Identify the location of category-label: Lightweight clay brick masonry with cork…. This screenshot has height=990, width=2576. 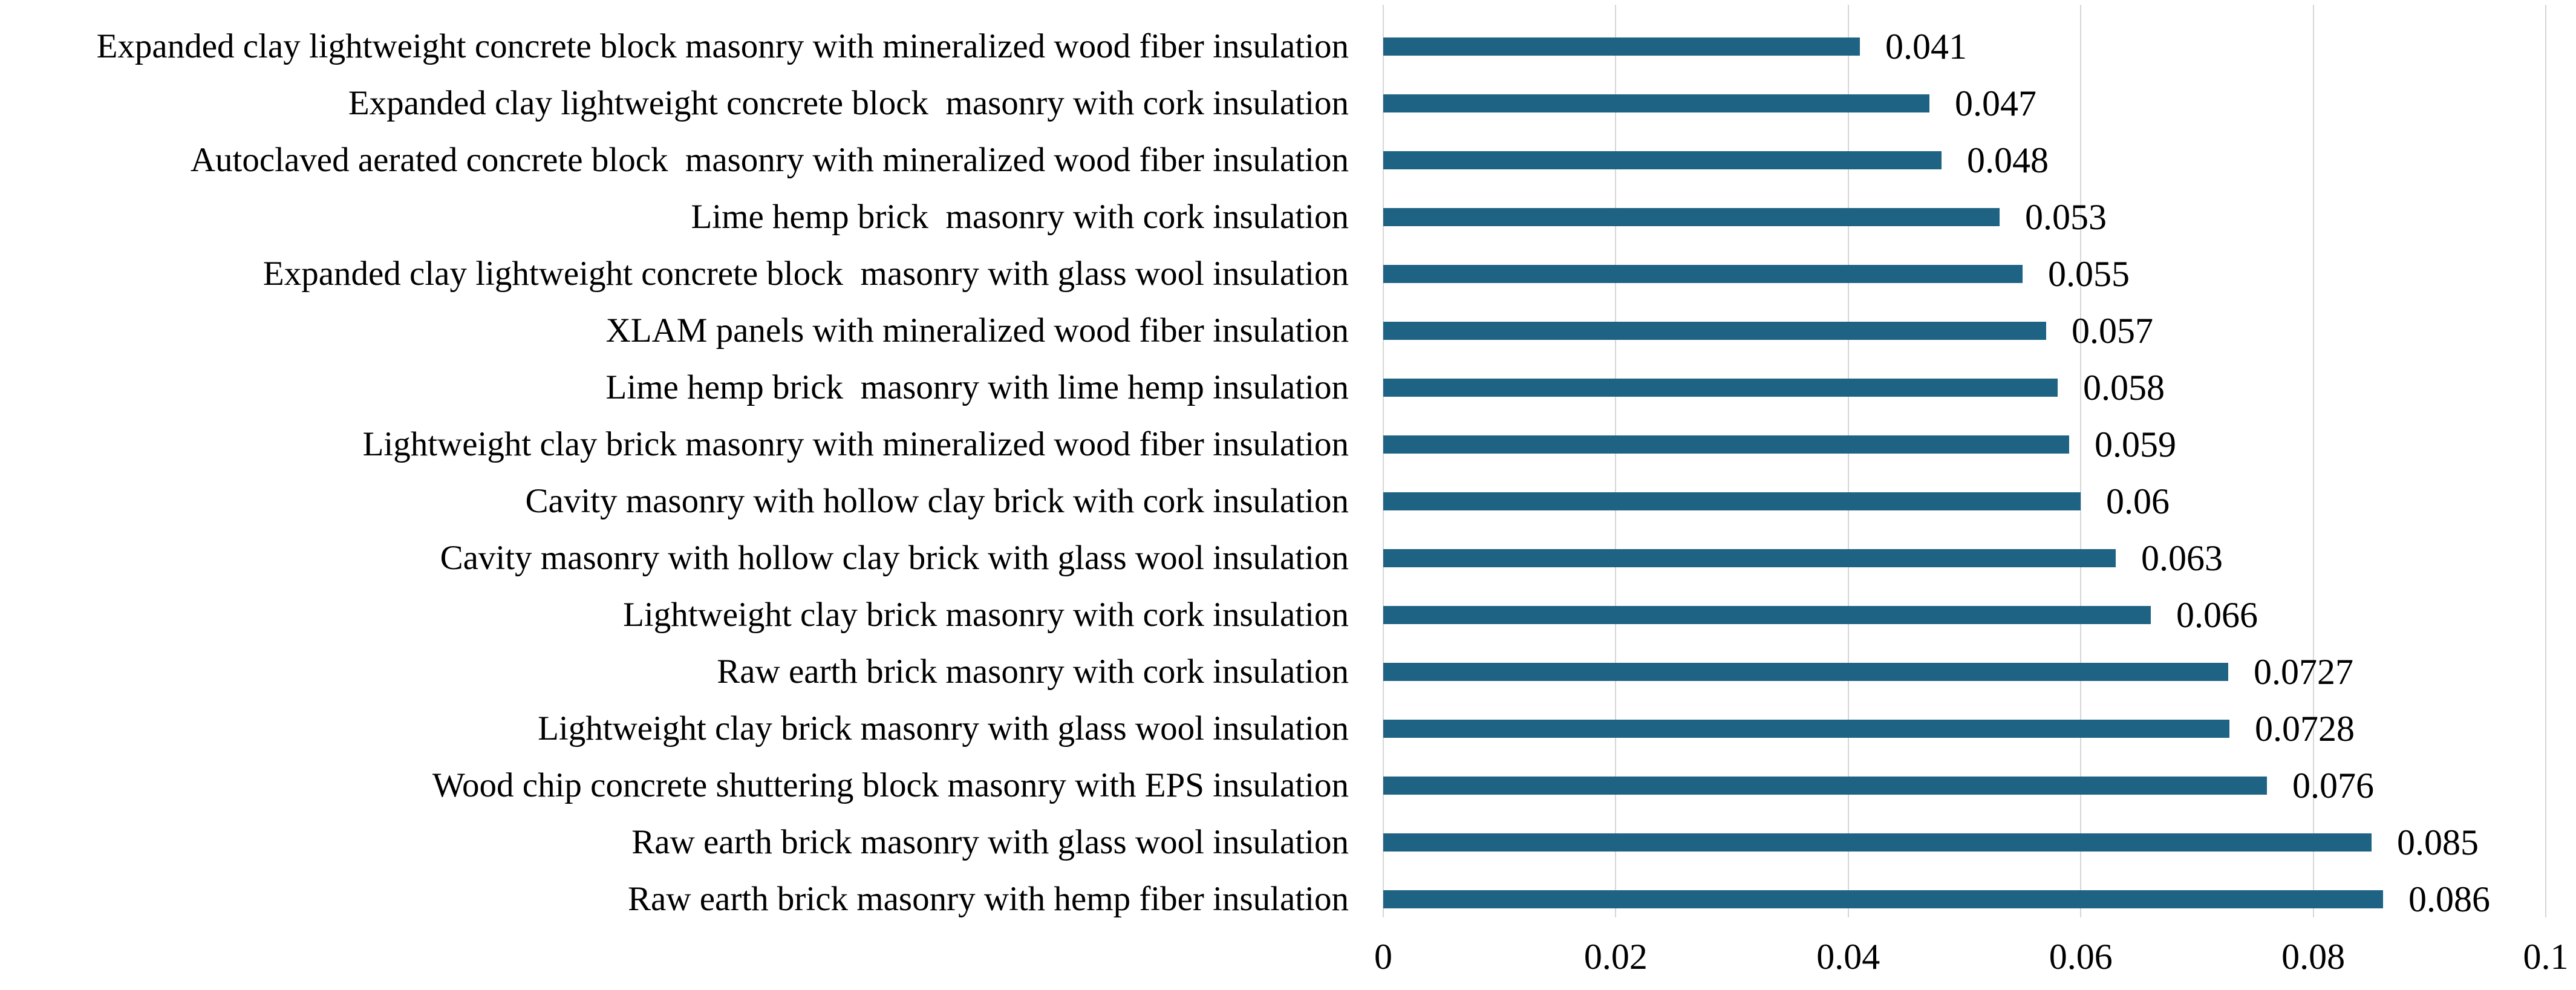
(986, 615).